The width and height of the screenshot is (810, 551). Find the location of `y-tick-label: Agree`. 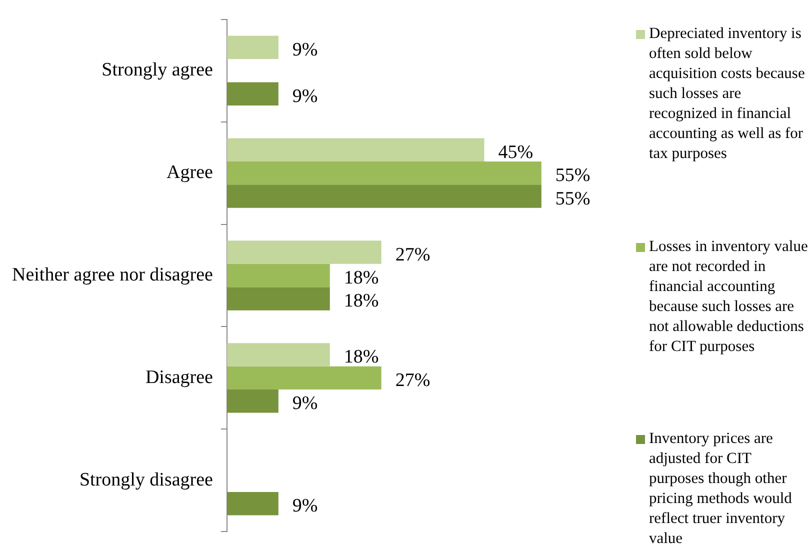

y-tick-label: Agree is located at coordinates (189, 173).